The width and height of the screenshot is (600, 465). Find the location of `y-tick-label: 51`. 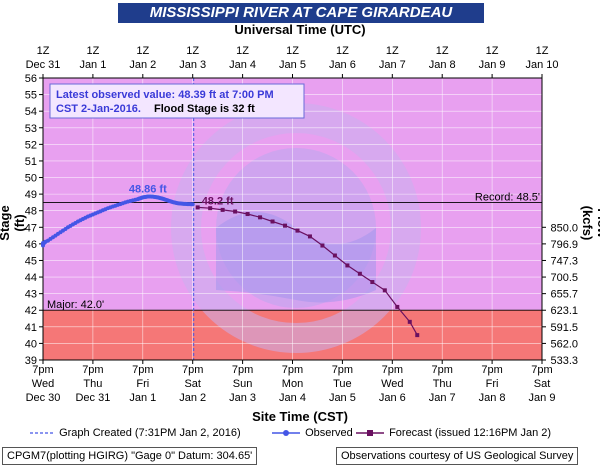

y-tick-label: 51 is located at coordinates (31, 162).